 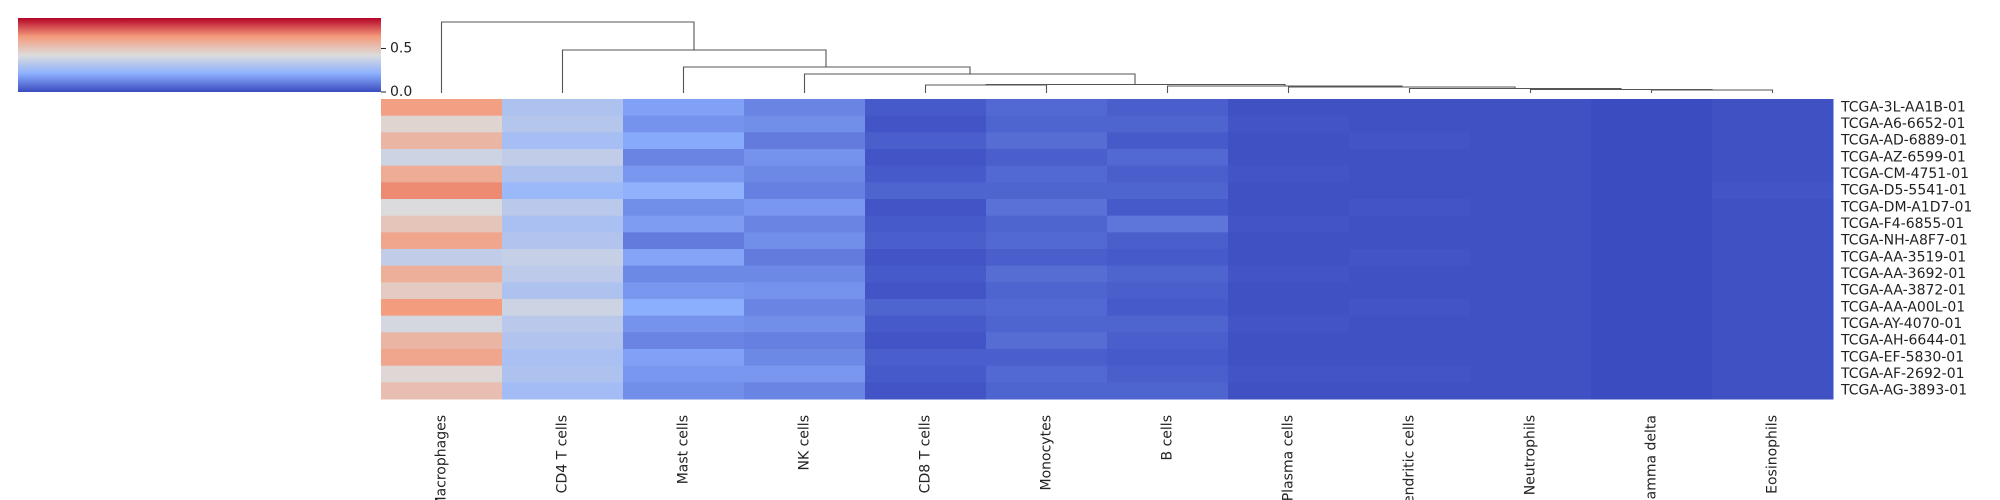 What do you see at coordinates (1902, 124) in the screenshot?
I see `row-label: TCGA-A6-6652-01` at bounding box center [1902, 124].